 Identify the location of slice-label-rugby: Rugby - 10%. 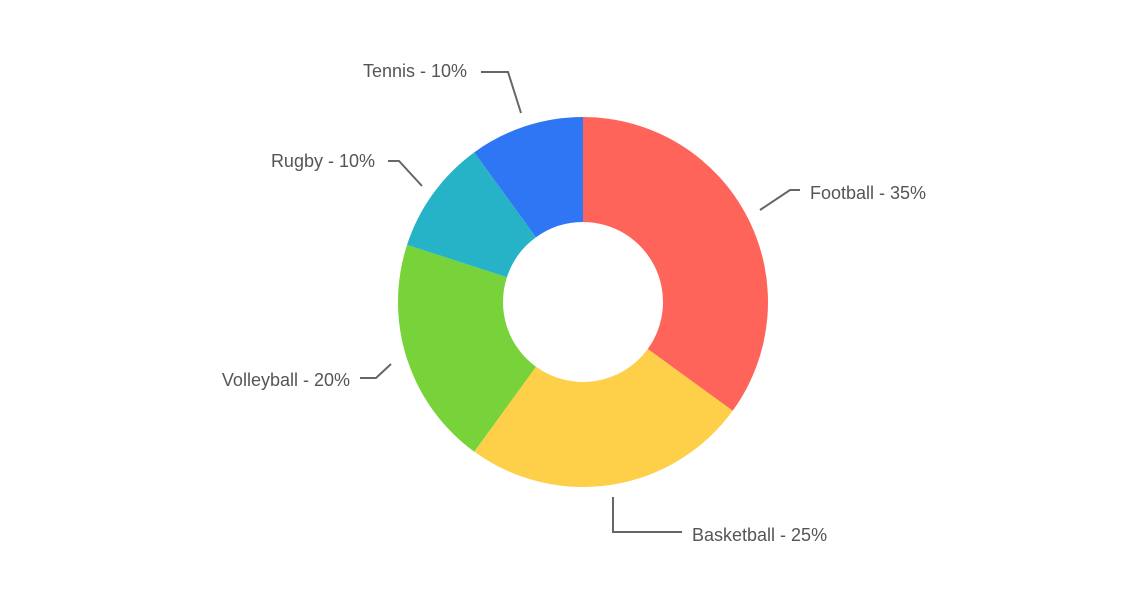
(323, 161).